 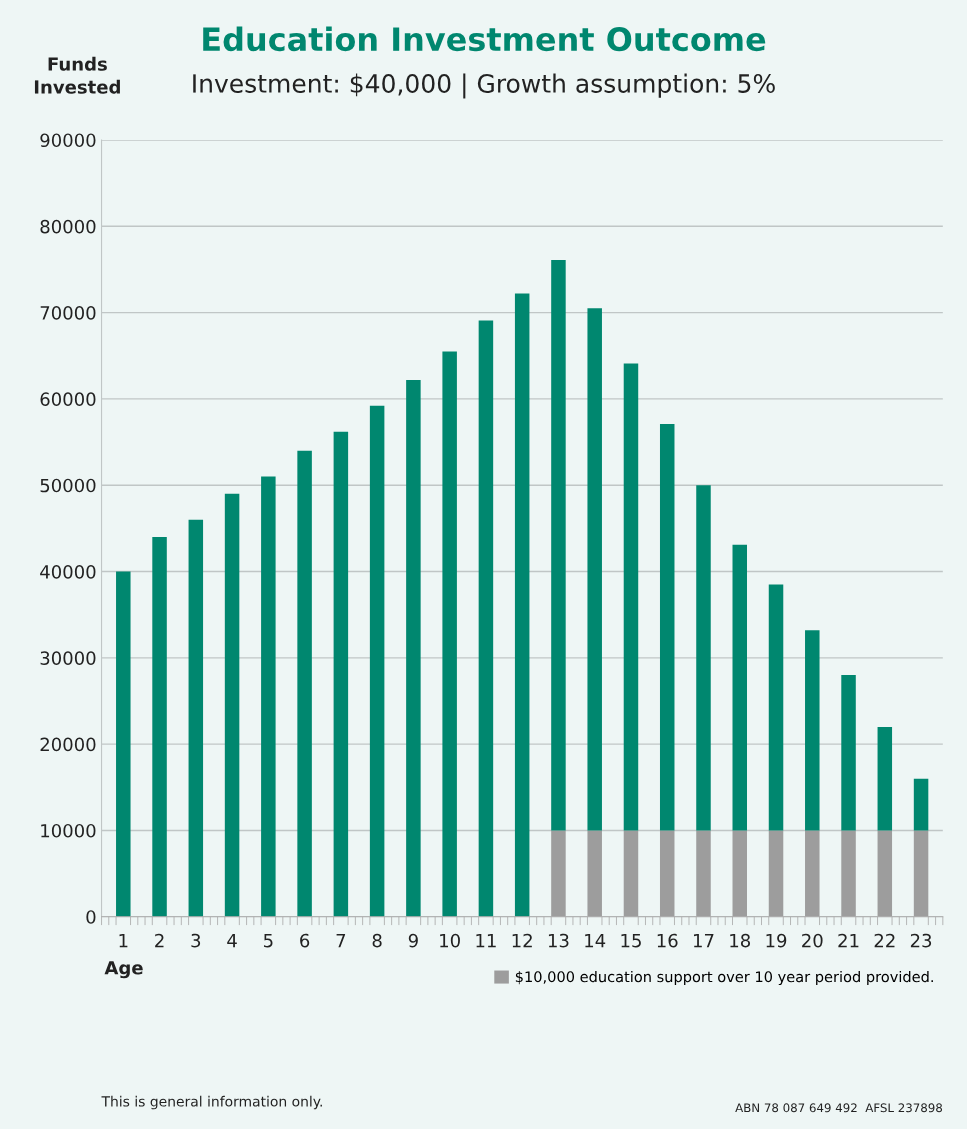 I want to click on y-tick-label: 50000, so click(x=68, y=485).